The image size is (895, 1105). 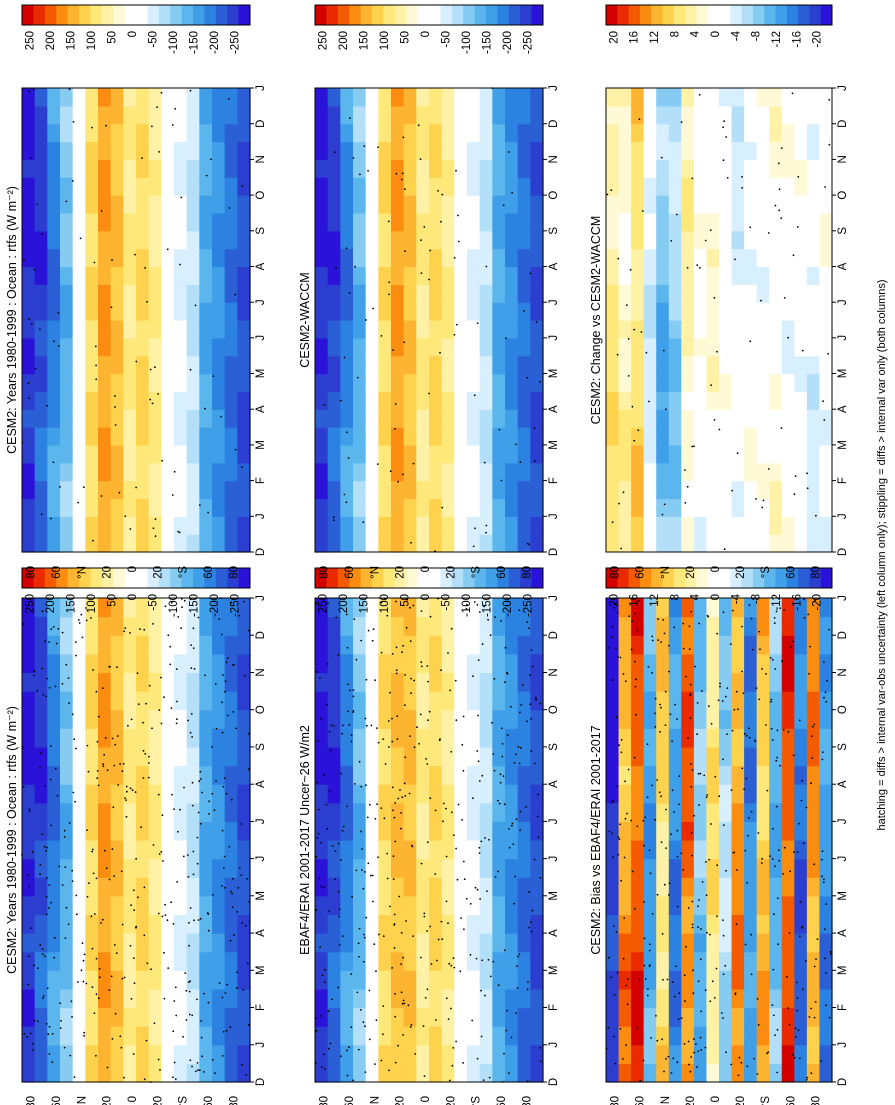 I want to click on lat-tick-label: 0, so click(x=426, y=1099).